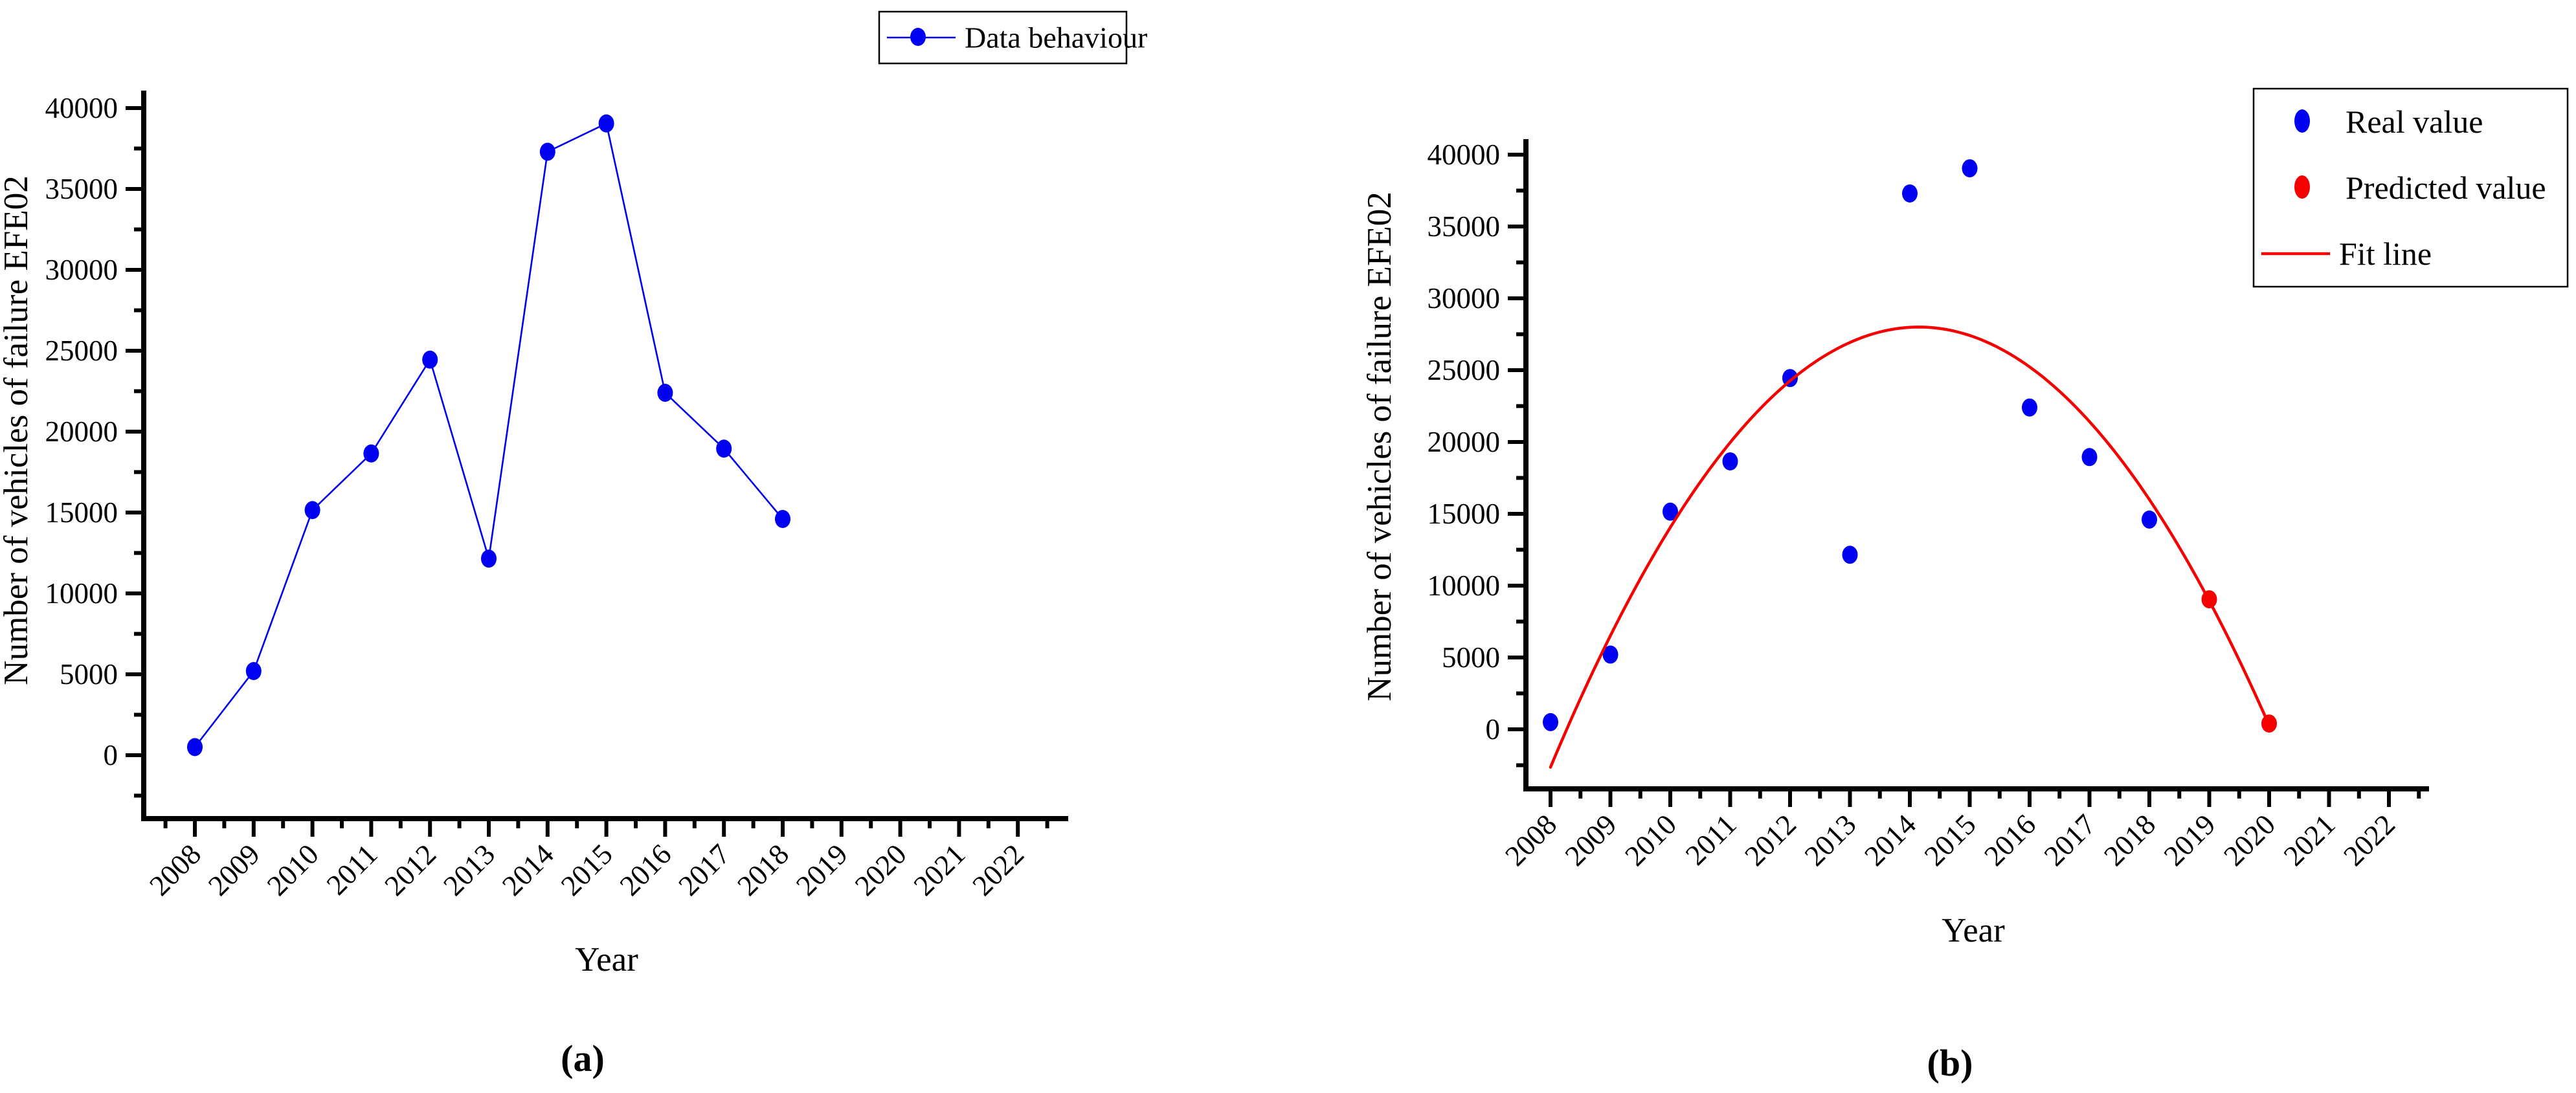 Image resolution: width=2576 pixels, height=1093 pixels. Describe the element at coordinates (2385, 254) in the screenshot. I see `legend-item-label: Fit line` at that location.